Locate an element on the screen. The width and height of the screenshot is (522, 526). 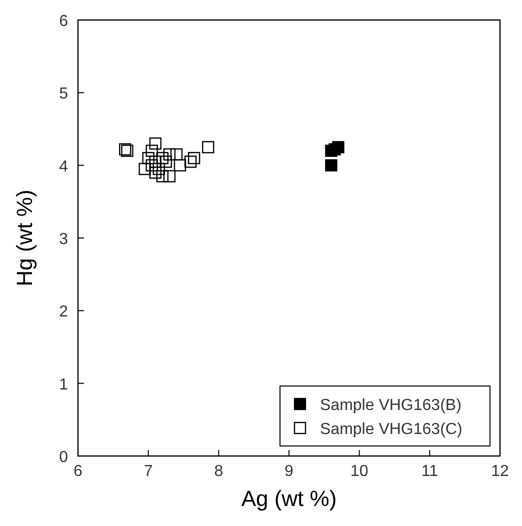
x-tick-label: 10 is located at coordinates (359, 471).